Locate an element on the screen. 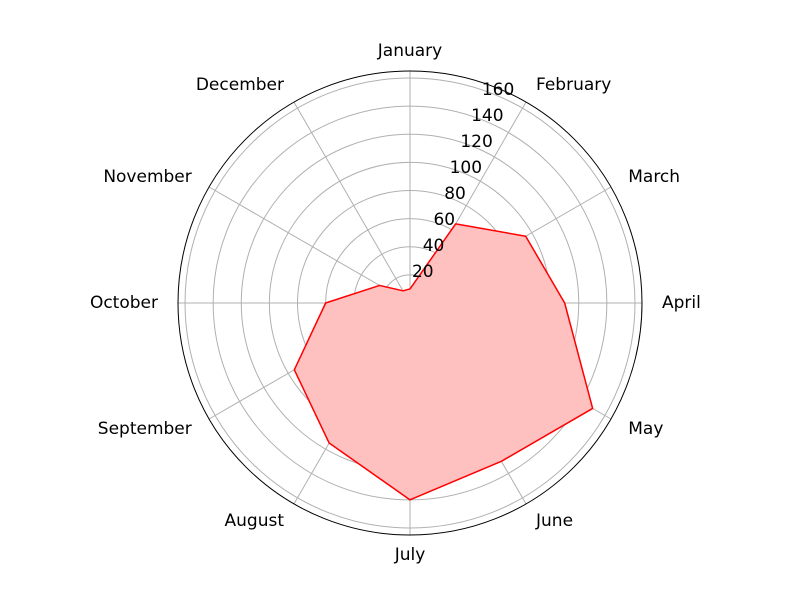 This screenshot has height=600, width=800. category-label: July is located at coordinates (410, 555).